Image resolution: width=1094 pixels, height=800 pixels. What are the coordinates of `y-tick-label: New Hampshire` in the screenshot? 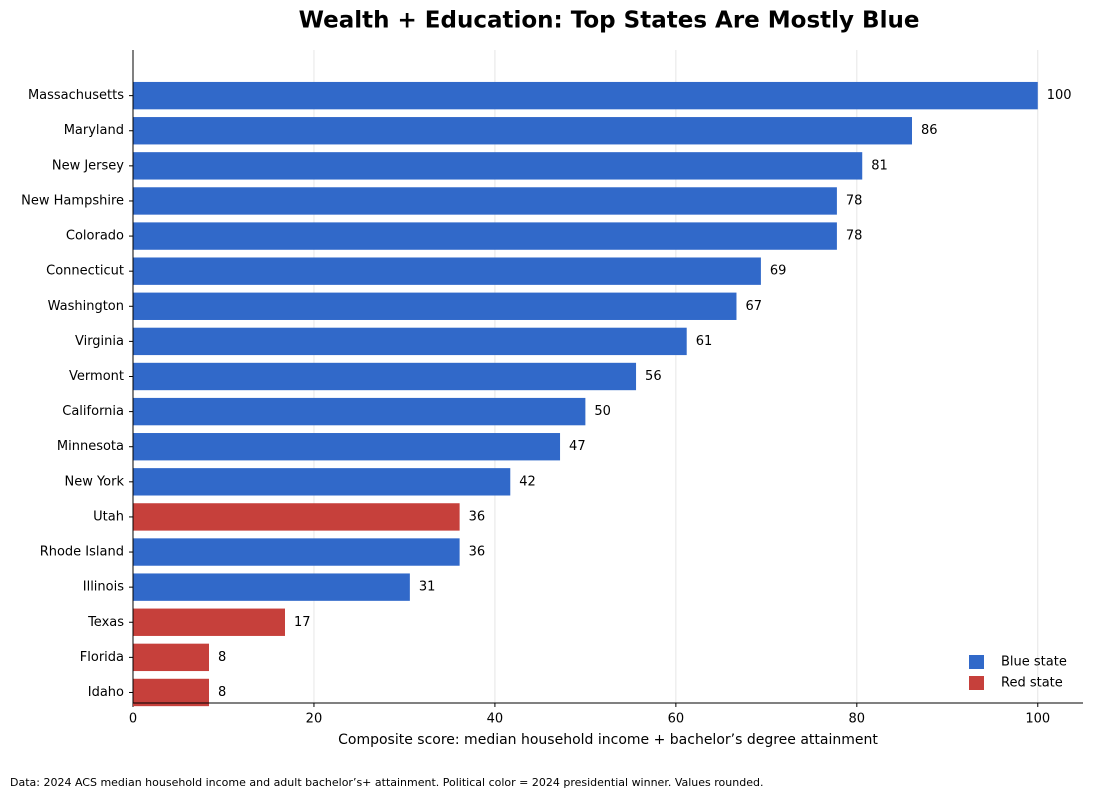 It's located at (72, 200).